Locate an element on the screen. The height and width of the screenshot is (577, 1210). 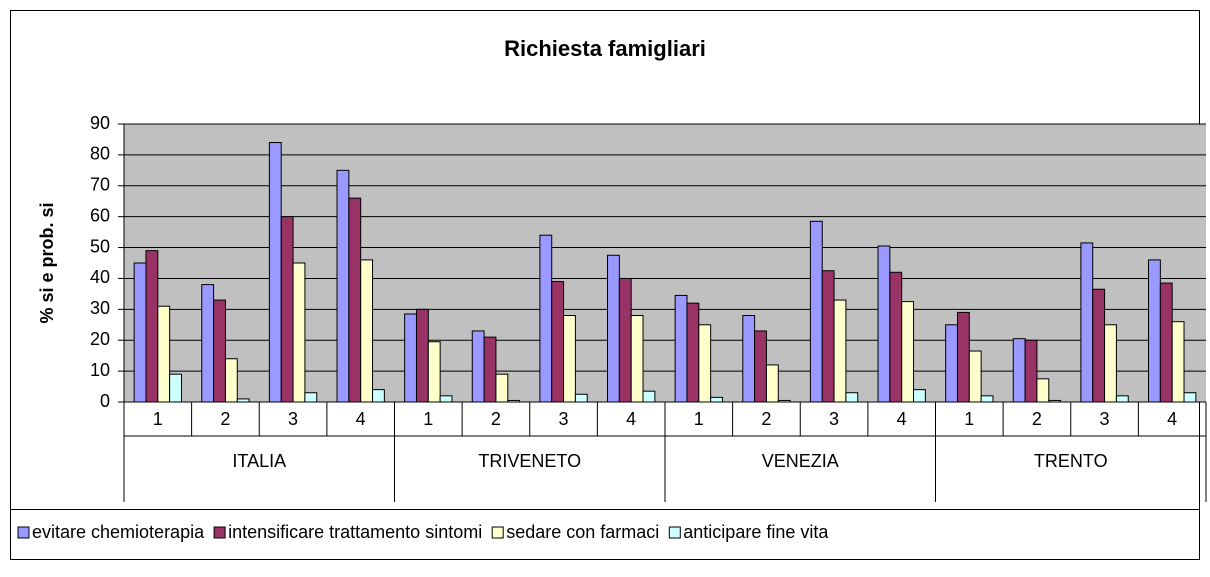
legend-label: intensificare trattamento sintomi is located at coordinates (355, 532).